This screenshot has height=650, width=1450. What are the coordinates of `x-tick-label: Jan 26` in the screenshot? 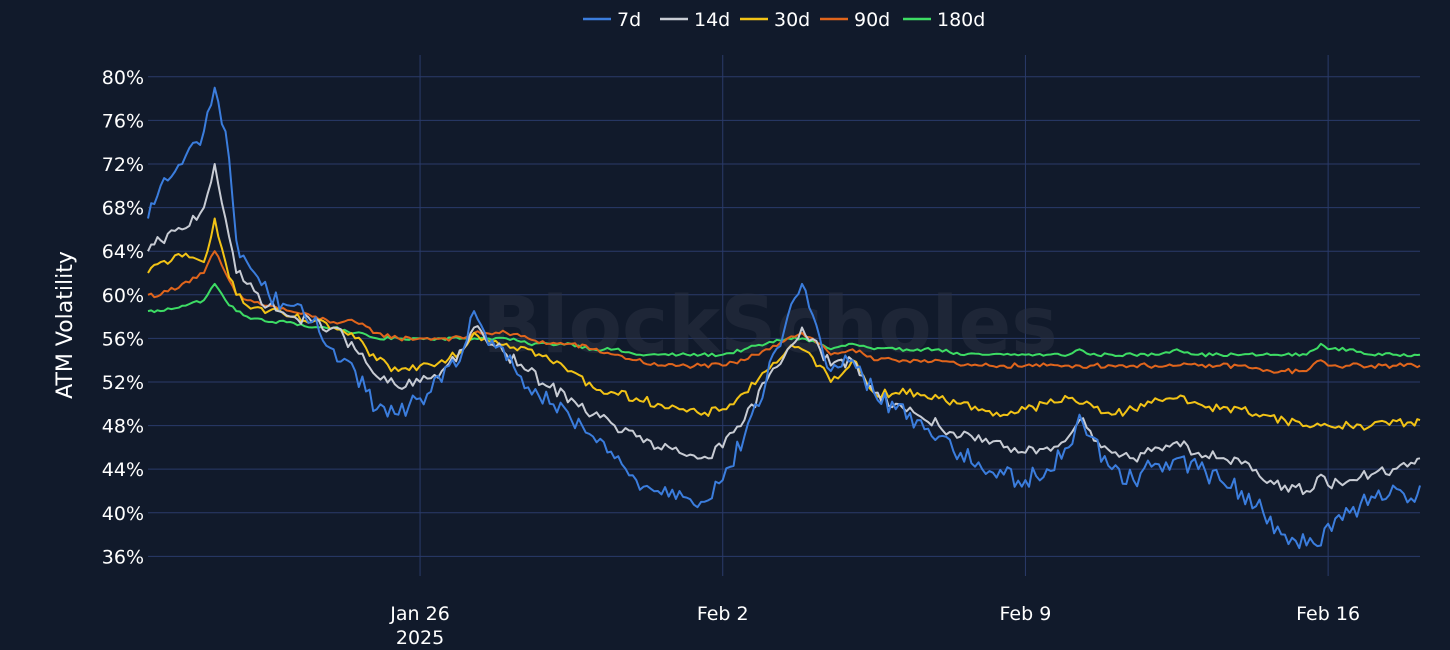 It's located at (419, 614).